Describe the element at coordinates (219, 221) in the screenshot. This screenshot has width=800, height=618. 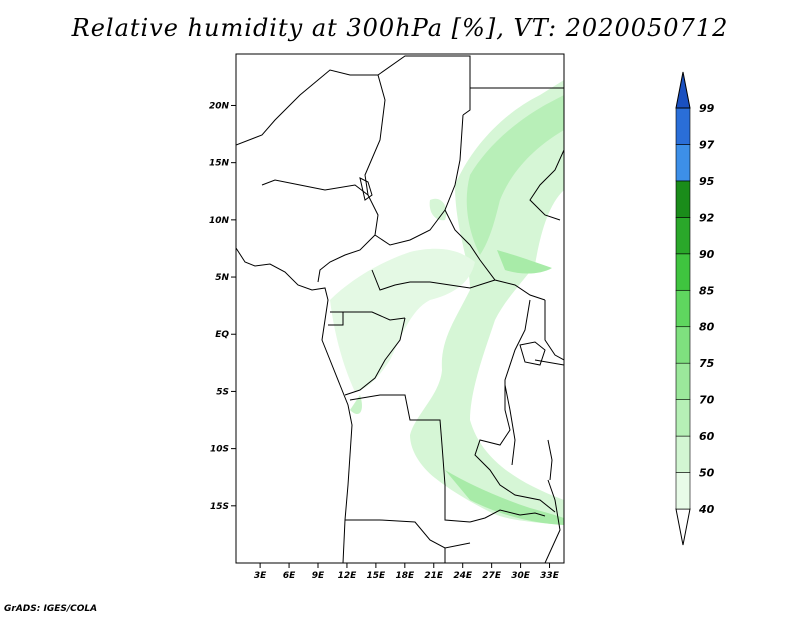
I see `lat-tick-label: 10N` at that location.